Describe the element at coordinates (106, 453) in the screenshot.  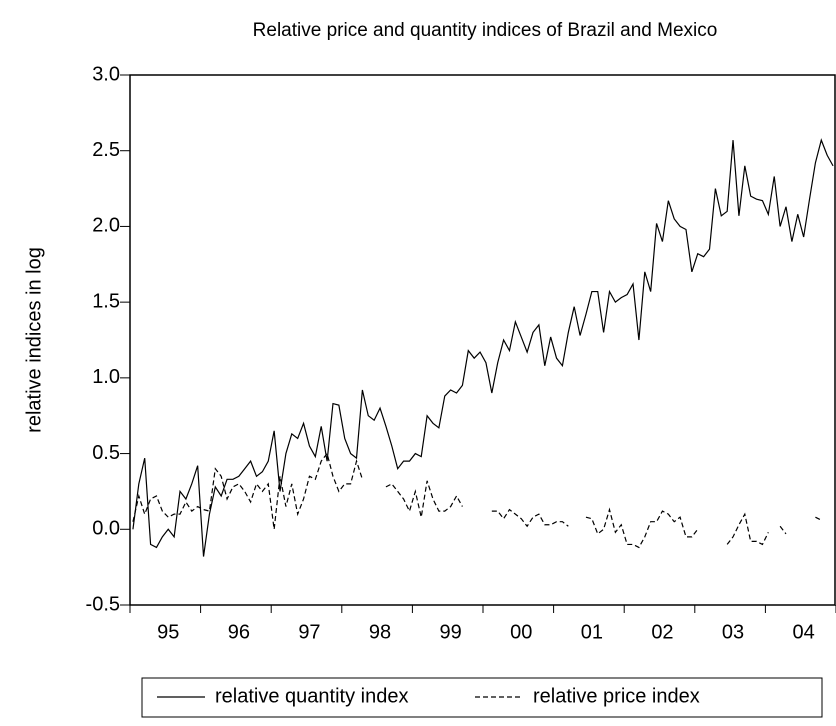
I see `y-tick-label: 0.5` at that location.